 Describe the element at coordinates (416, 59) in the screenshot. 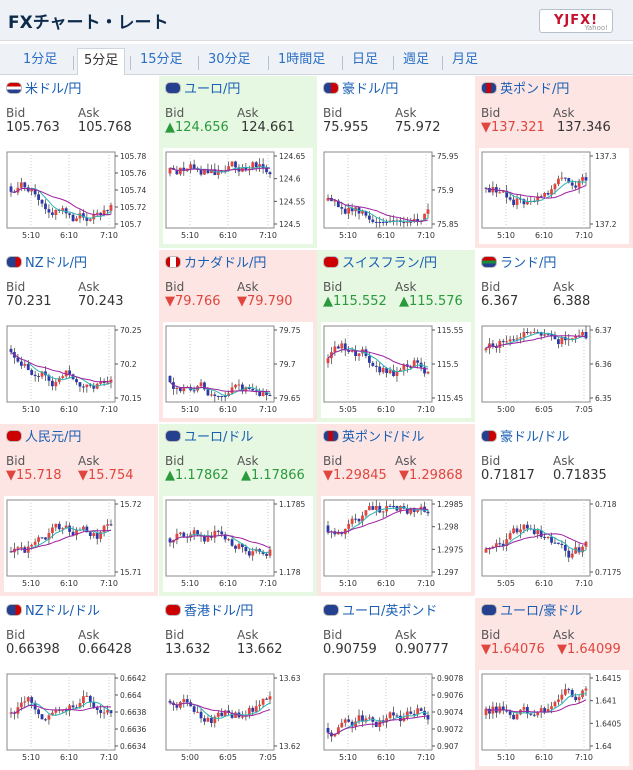

I see `tab-6: 週足` at that location.